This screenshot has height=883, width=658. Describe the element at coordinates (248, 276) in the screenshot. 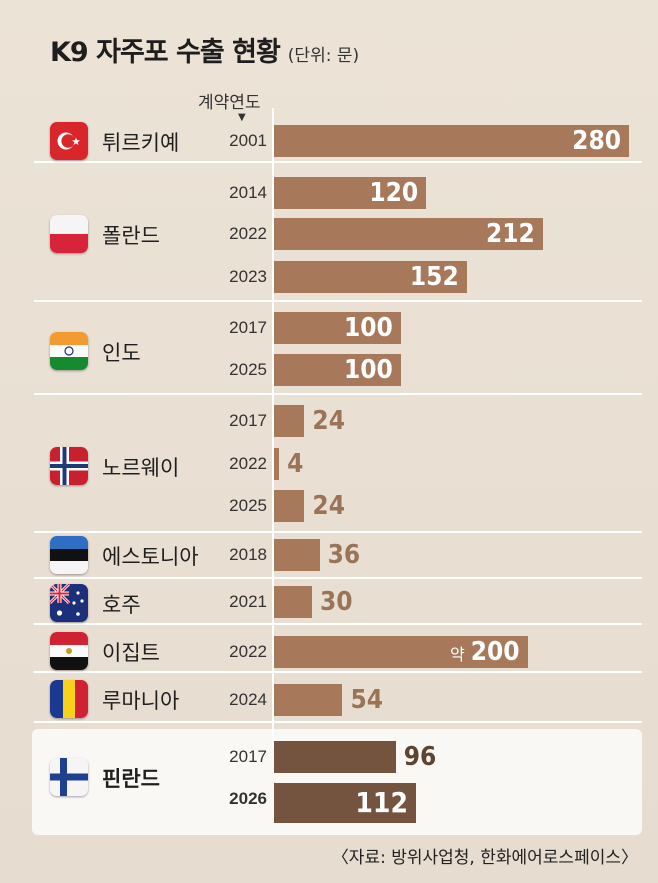

I see `year-label: 2023` at that location.